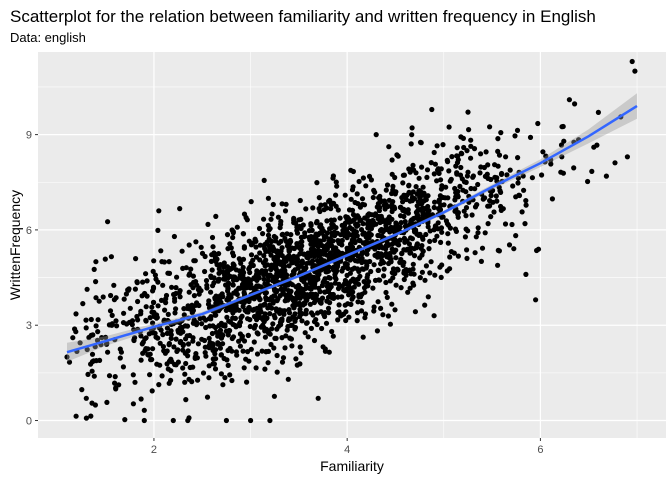 This screenshot has width=672, height=480. Describe the element at coordinates (352, 466) in the screenshot. I see `x-axis-title: Familiarity` at that location.